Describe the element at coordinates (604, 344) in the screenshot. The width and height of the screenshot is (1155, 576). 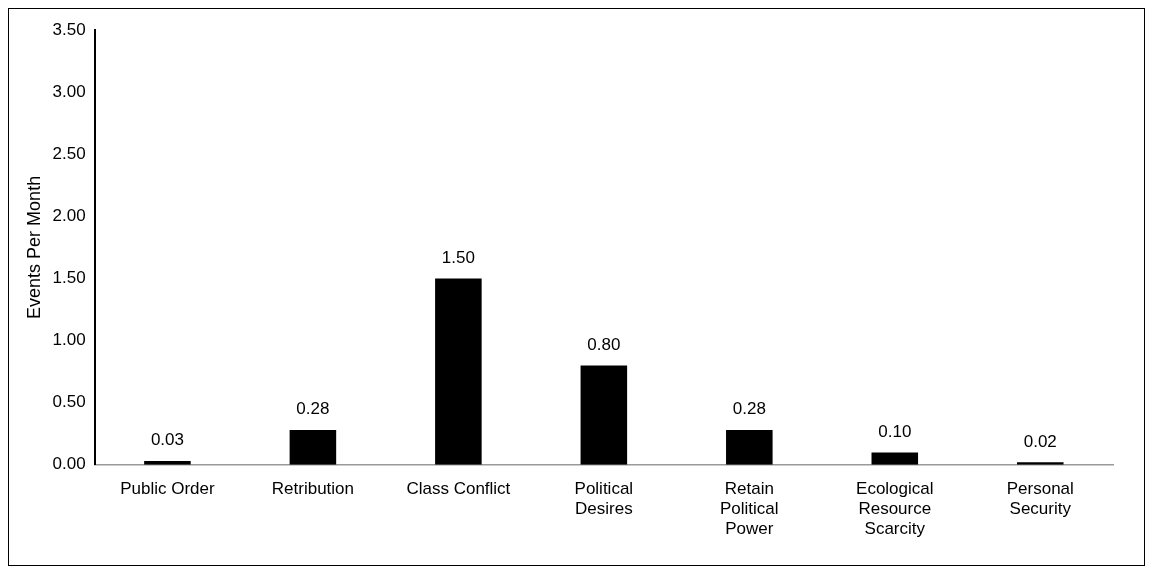
I see `data-label: 0.80` at that location.